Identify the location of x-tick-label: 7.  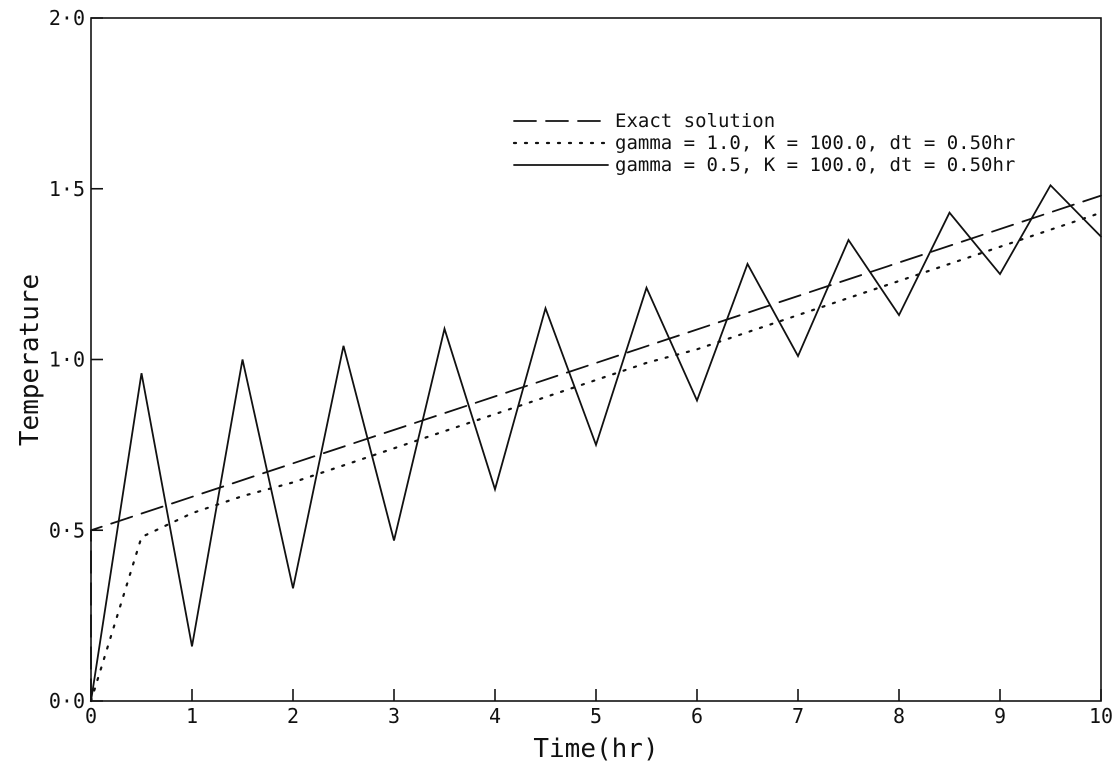
(798, 716).